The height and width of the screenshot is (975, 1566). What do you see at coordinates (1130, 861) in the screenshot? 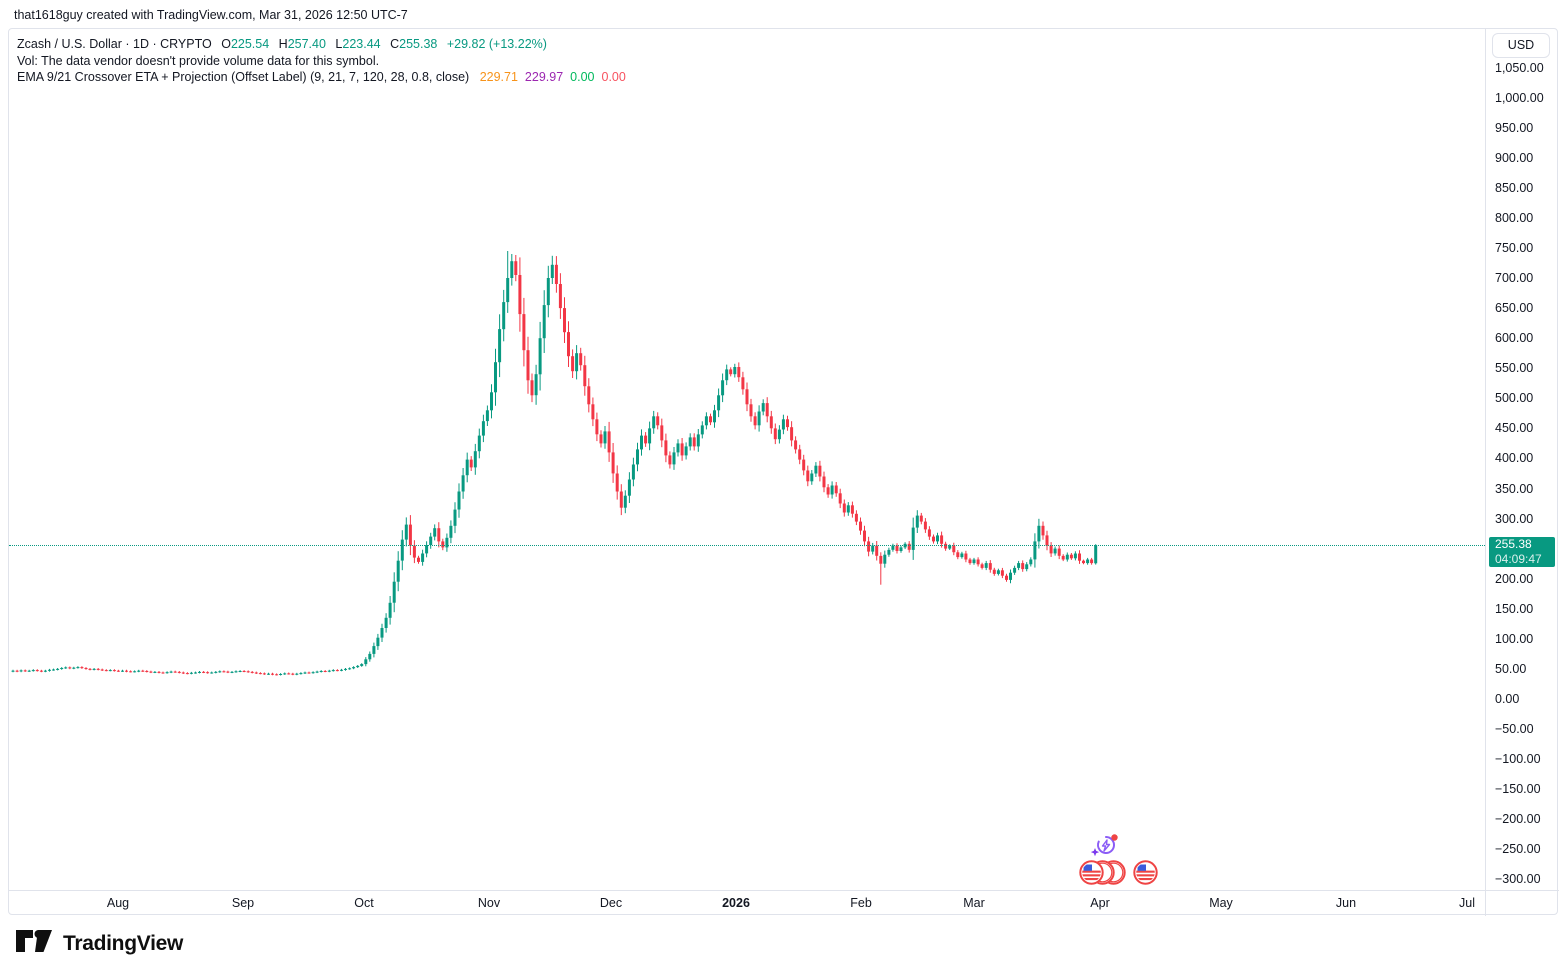
I see `event-markers` at bounding box center [1130, 861].